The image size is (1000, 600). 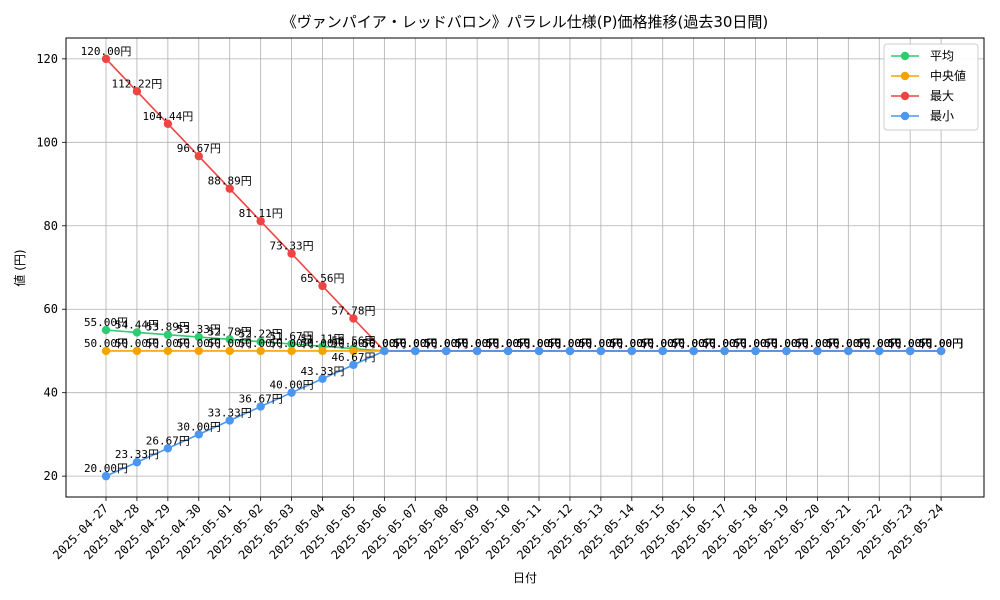 What do you see at coordinates (261, 399) in the screenshot?
I see `data-label: 36.67円` at bounding box center [261, 399].